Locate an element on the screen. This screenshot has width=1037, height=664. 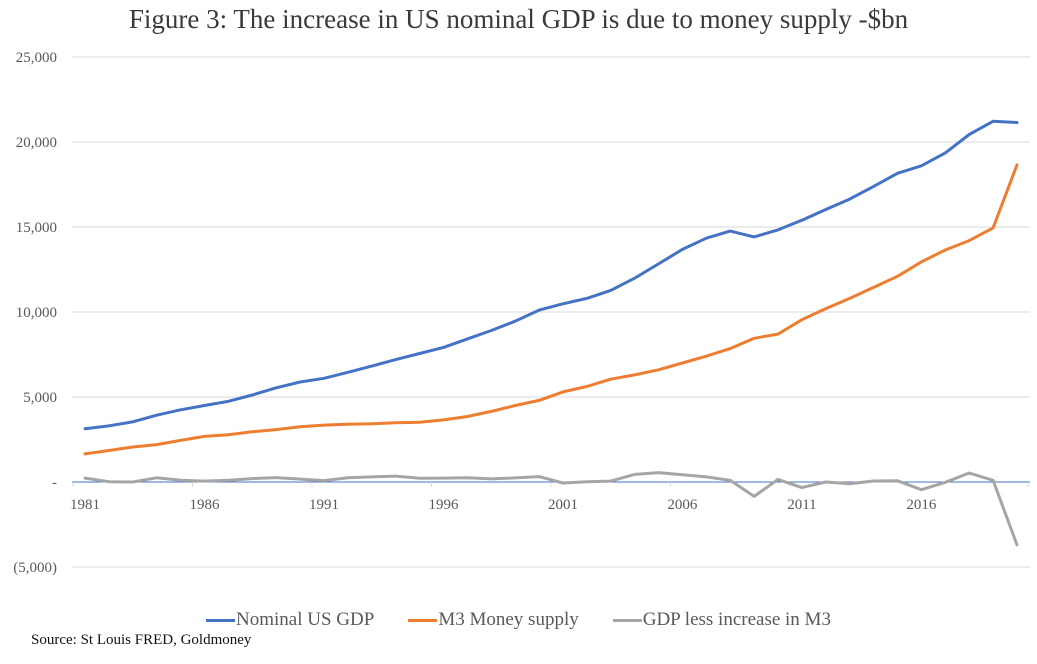
y-tick-label: - is located at coordinates (54, 483).